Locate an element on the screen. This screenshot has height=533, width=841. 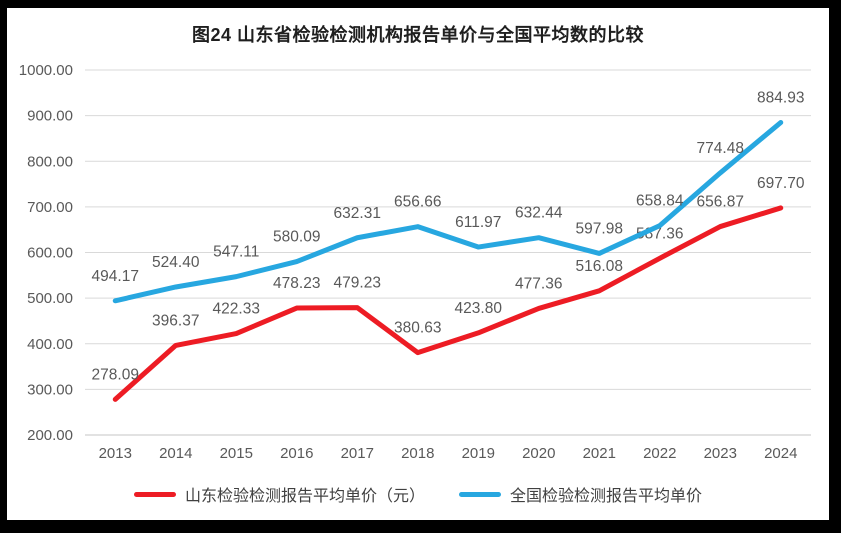
chart-legend: 山东检验检测报告平均单价（元） 全国检验检测报告平均单价 is located at coordinates (418, 494).